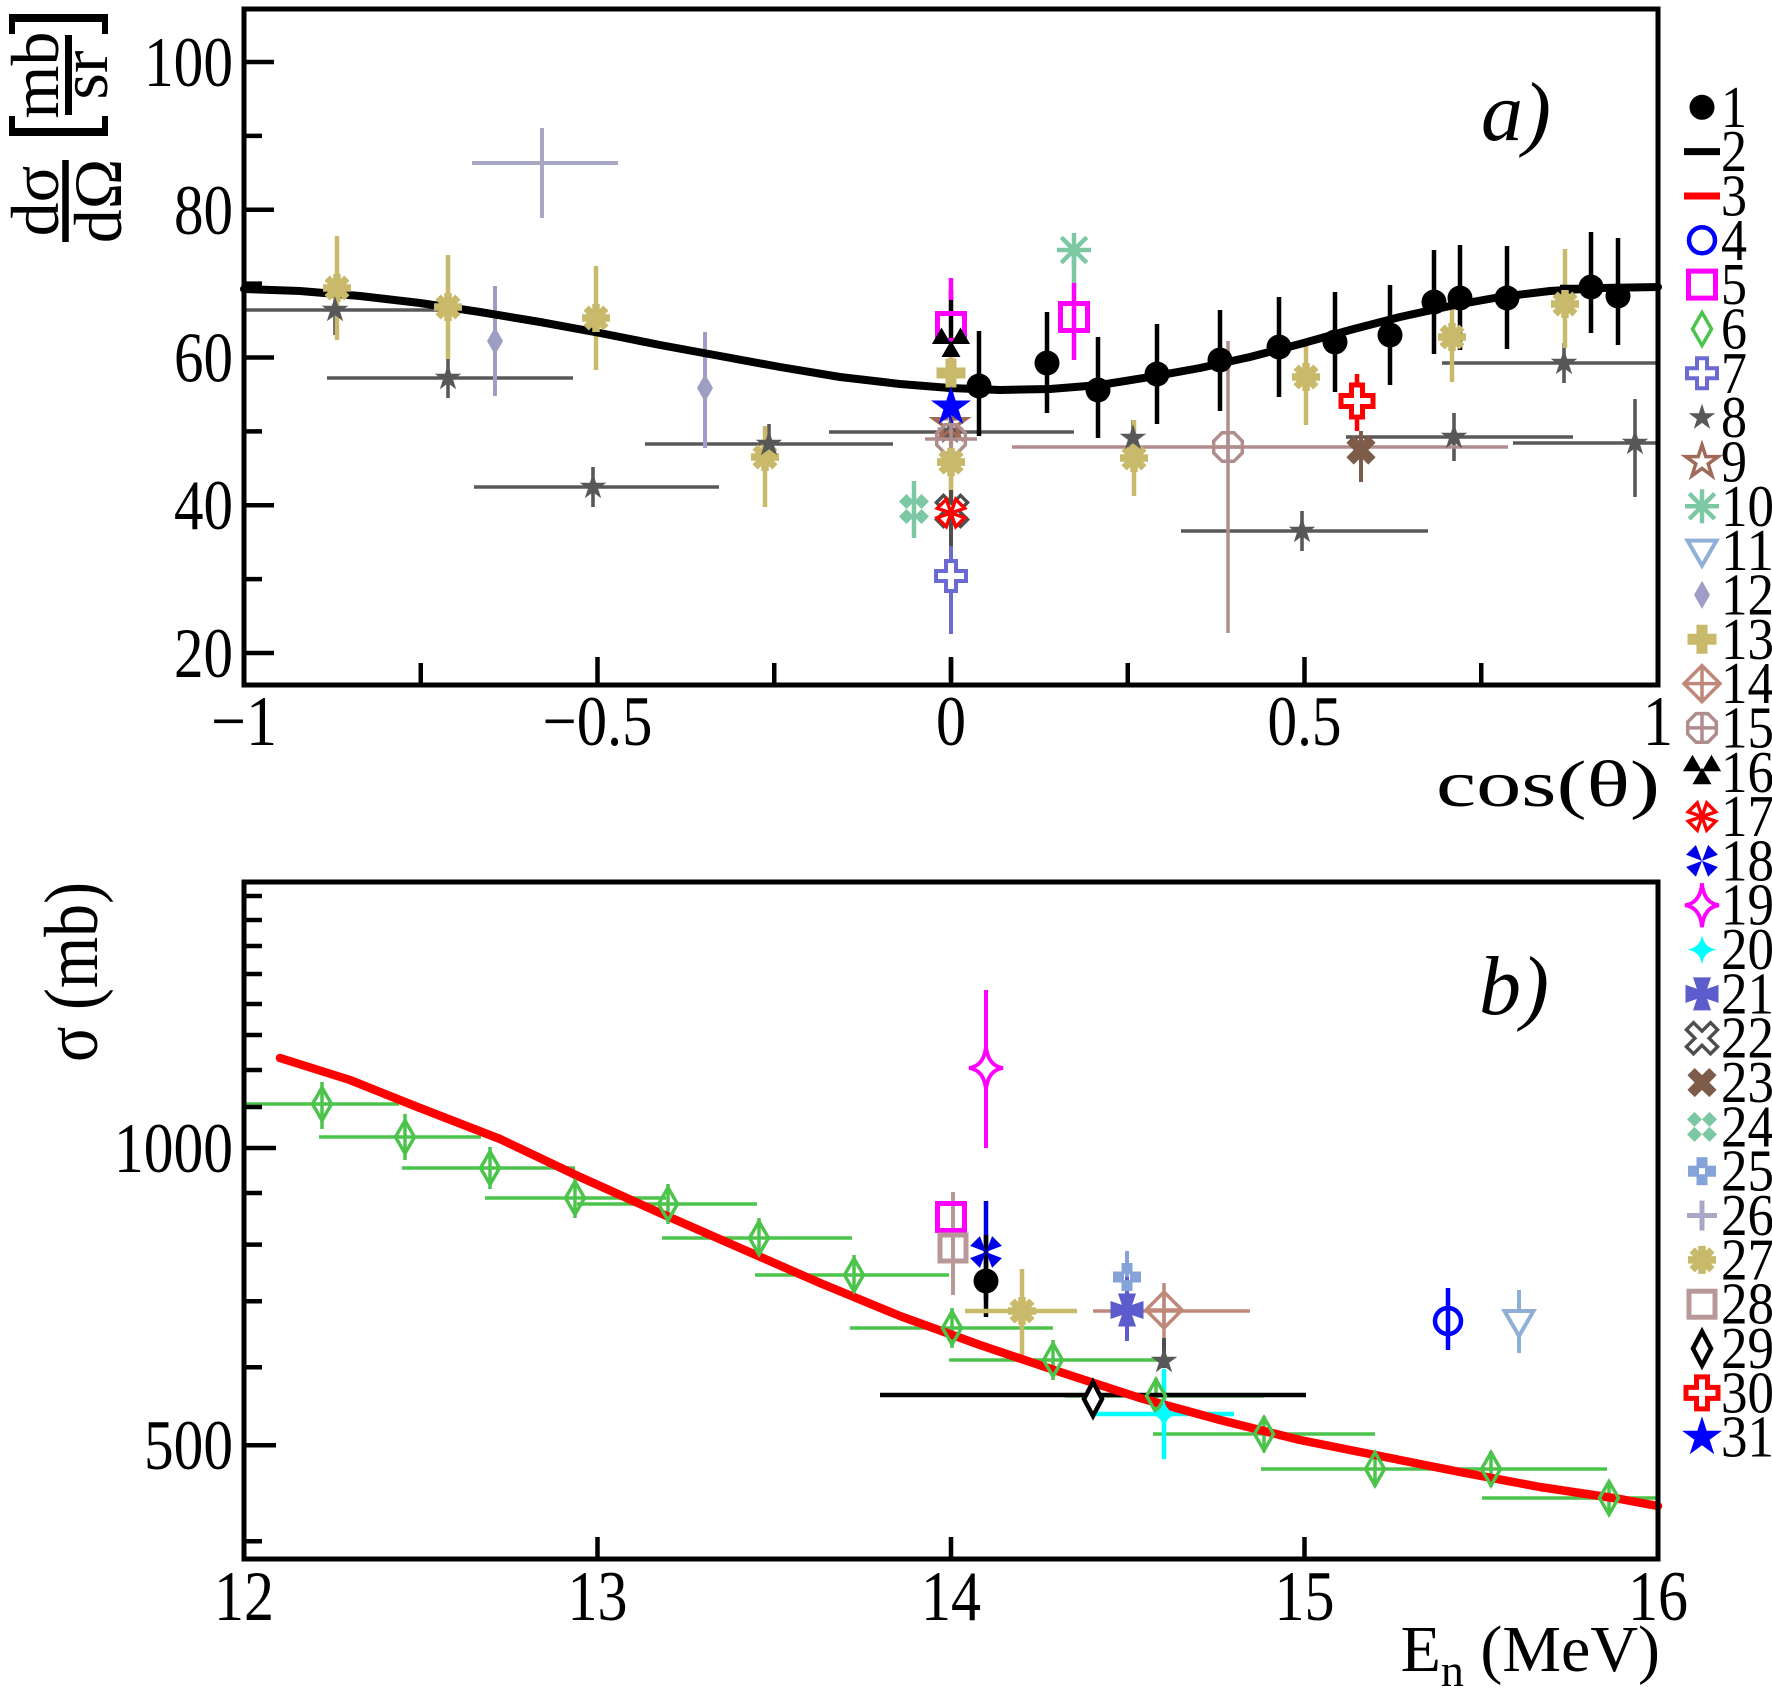 This screenshot has width=1772, height=1694. What do you see at coordinates (1734, 284) in the screenshot?
I see `svg-text: 5` at bounding box center [1734, 284].